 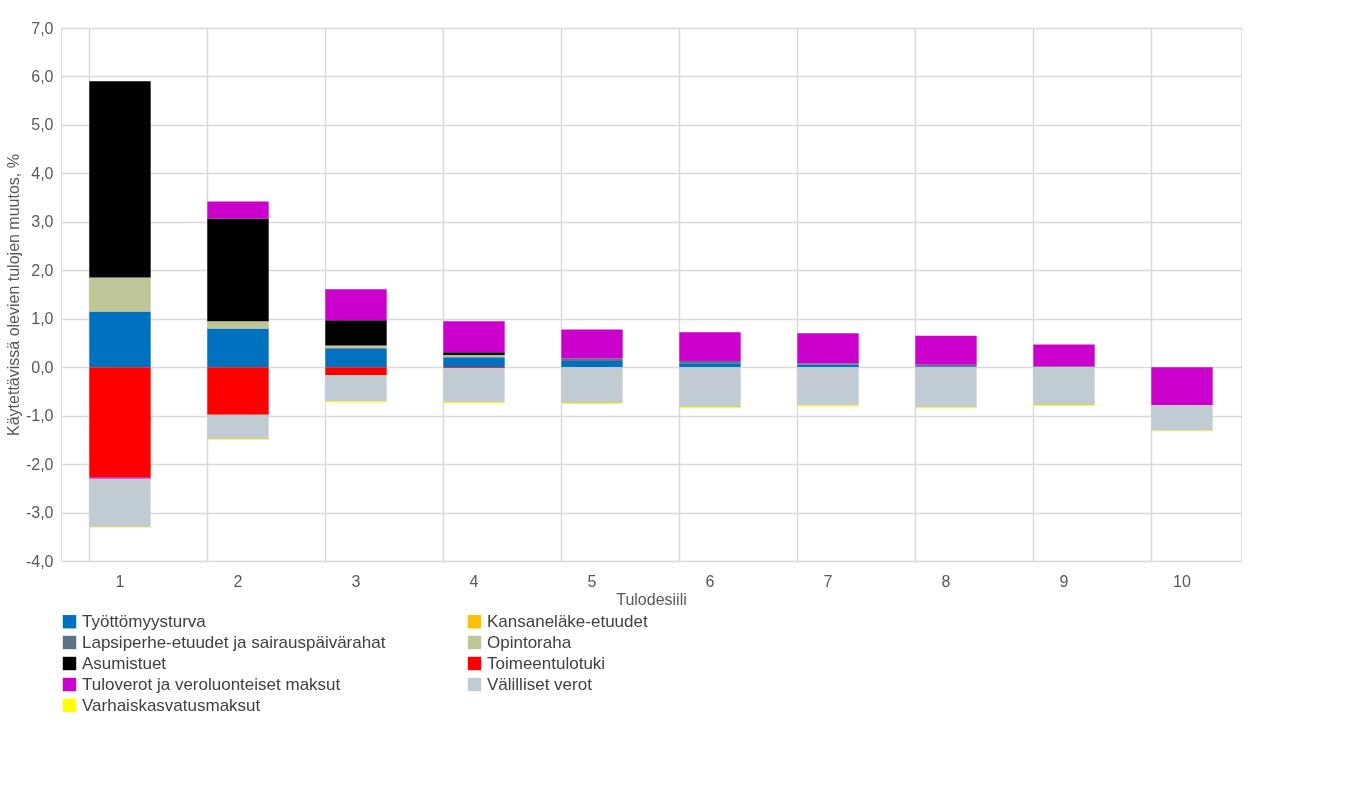 I want to click on y-tick-label: 6,0, so click(x=42, y=76).